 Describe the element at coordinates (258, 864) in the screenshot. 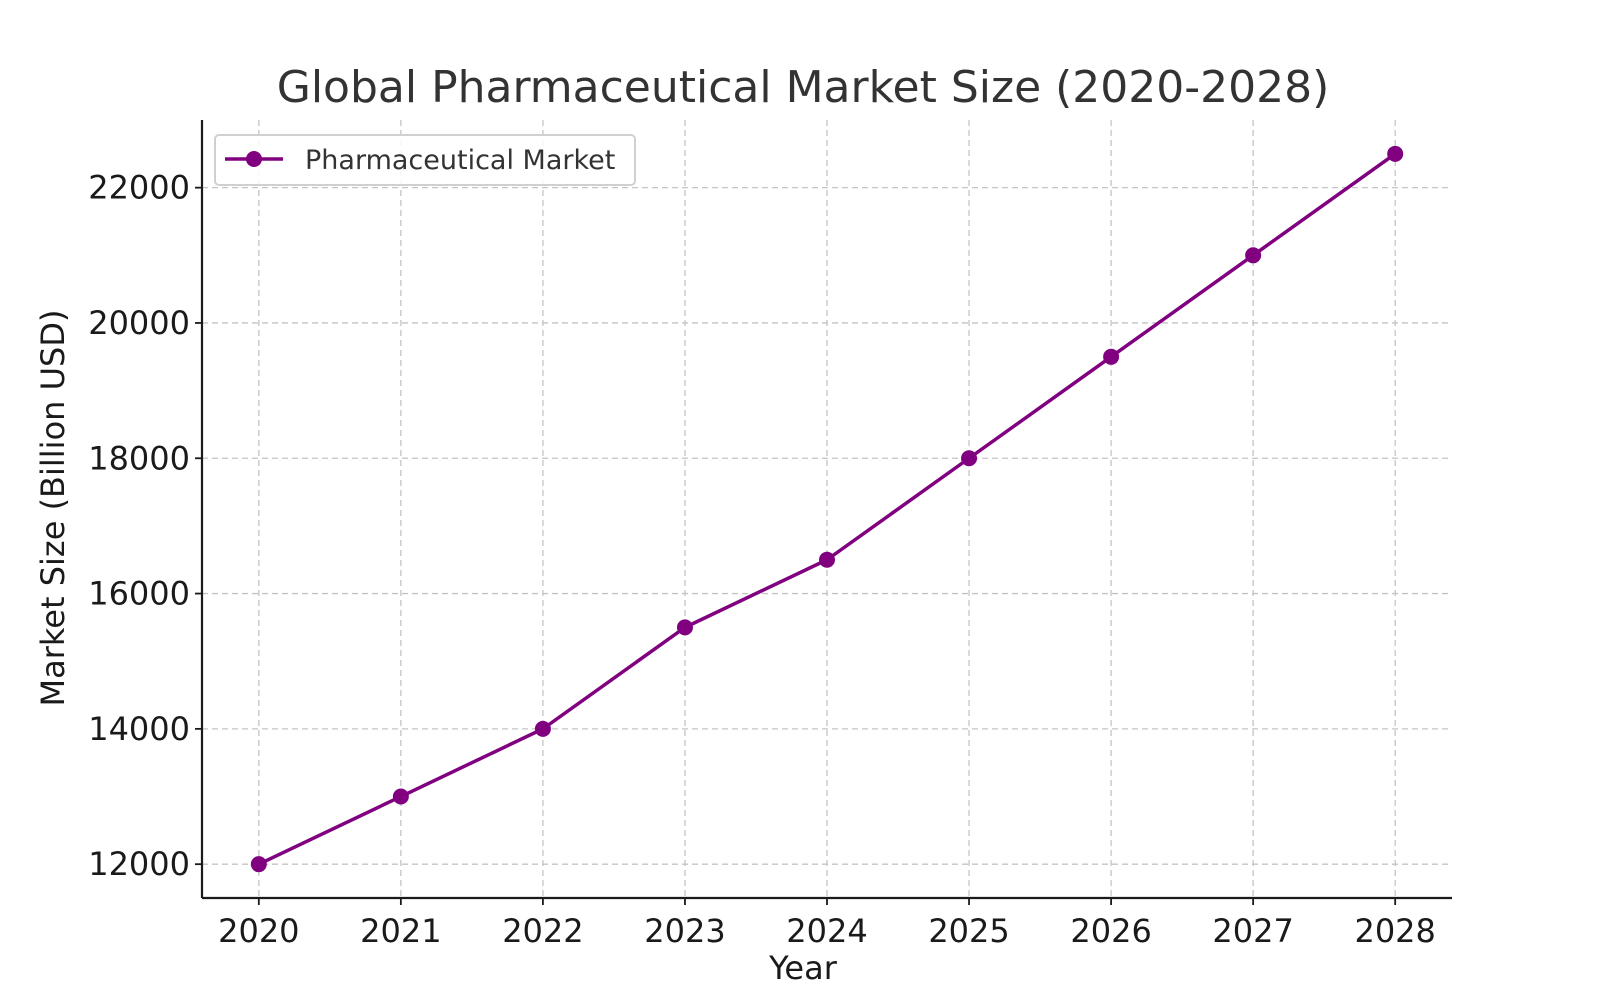

I see `data-point-2020` at that location.